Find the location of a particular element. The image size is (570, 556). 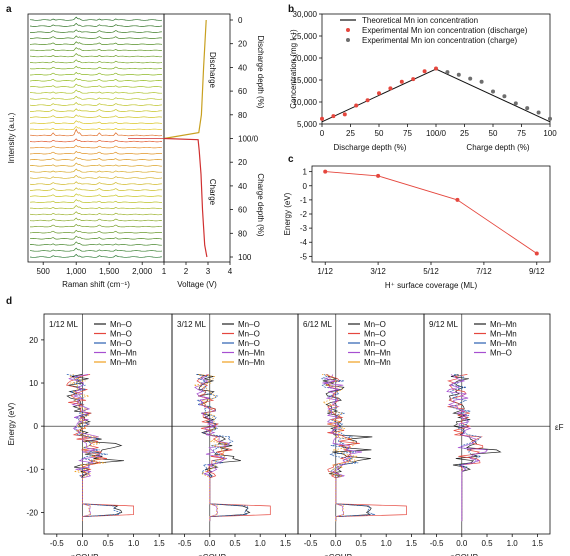

b-y-tick-label: 20,000 is located at coordinates (305, 58).